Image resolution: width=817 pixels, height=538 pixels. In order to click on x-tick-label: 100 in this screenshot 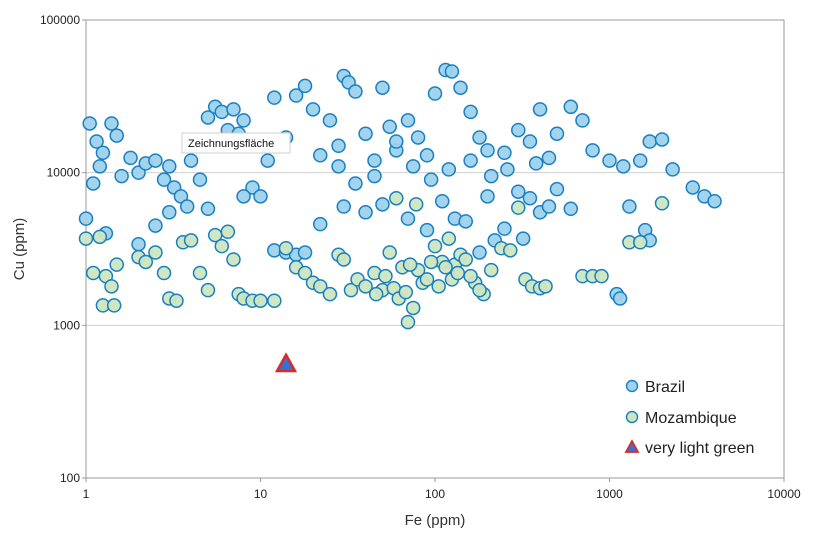, I will do `click(435, 494)`.